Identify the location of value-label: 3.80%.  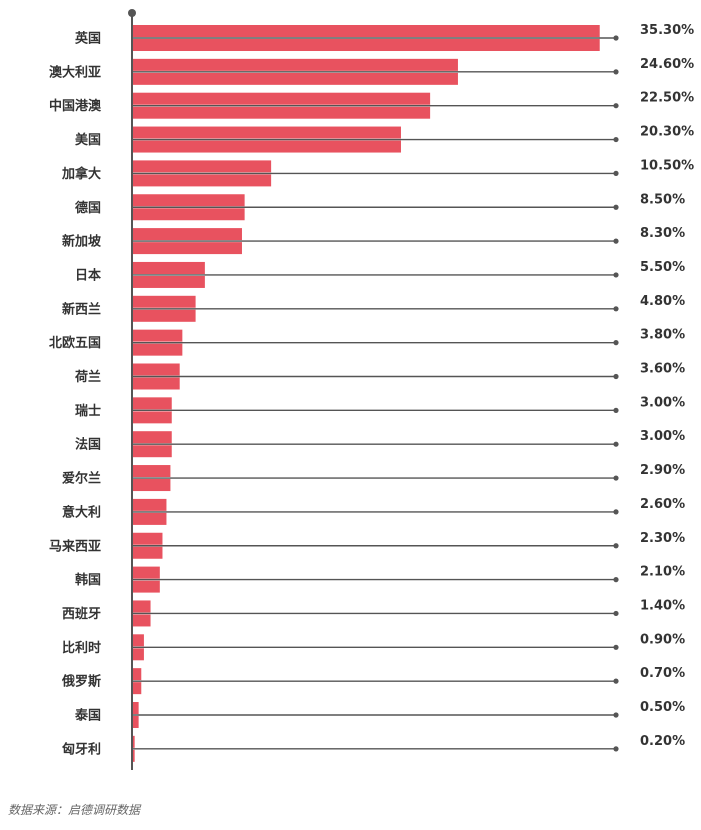
(662, 335).